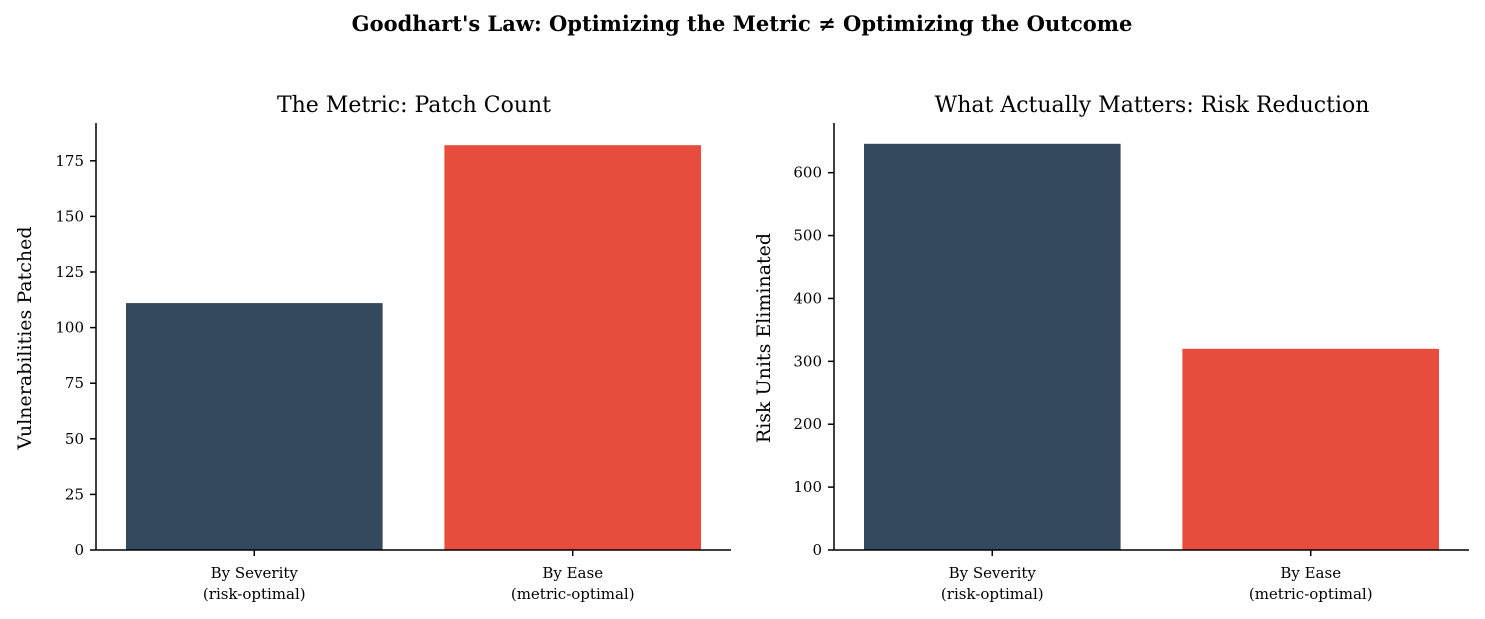 The width and height of the screenshot is (1485, 619). What do you see at coordinates (807, 298) in the screenshot?
I see `y-tick-label: 400` at bounding box center [807, 298].